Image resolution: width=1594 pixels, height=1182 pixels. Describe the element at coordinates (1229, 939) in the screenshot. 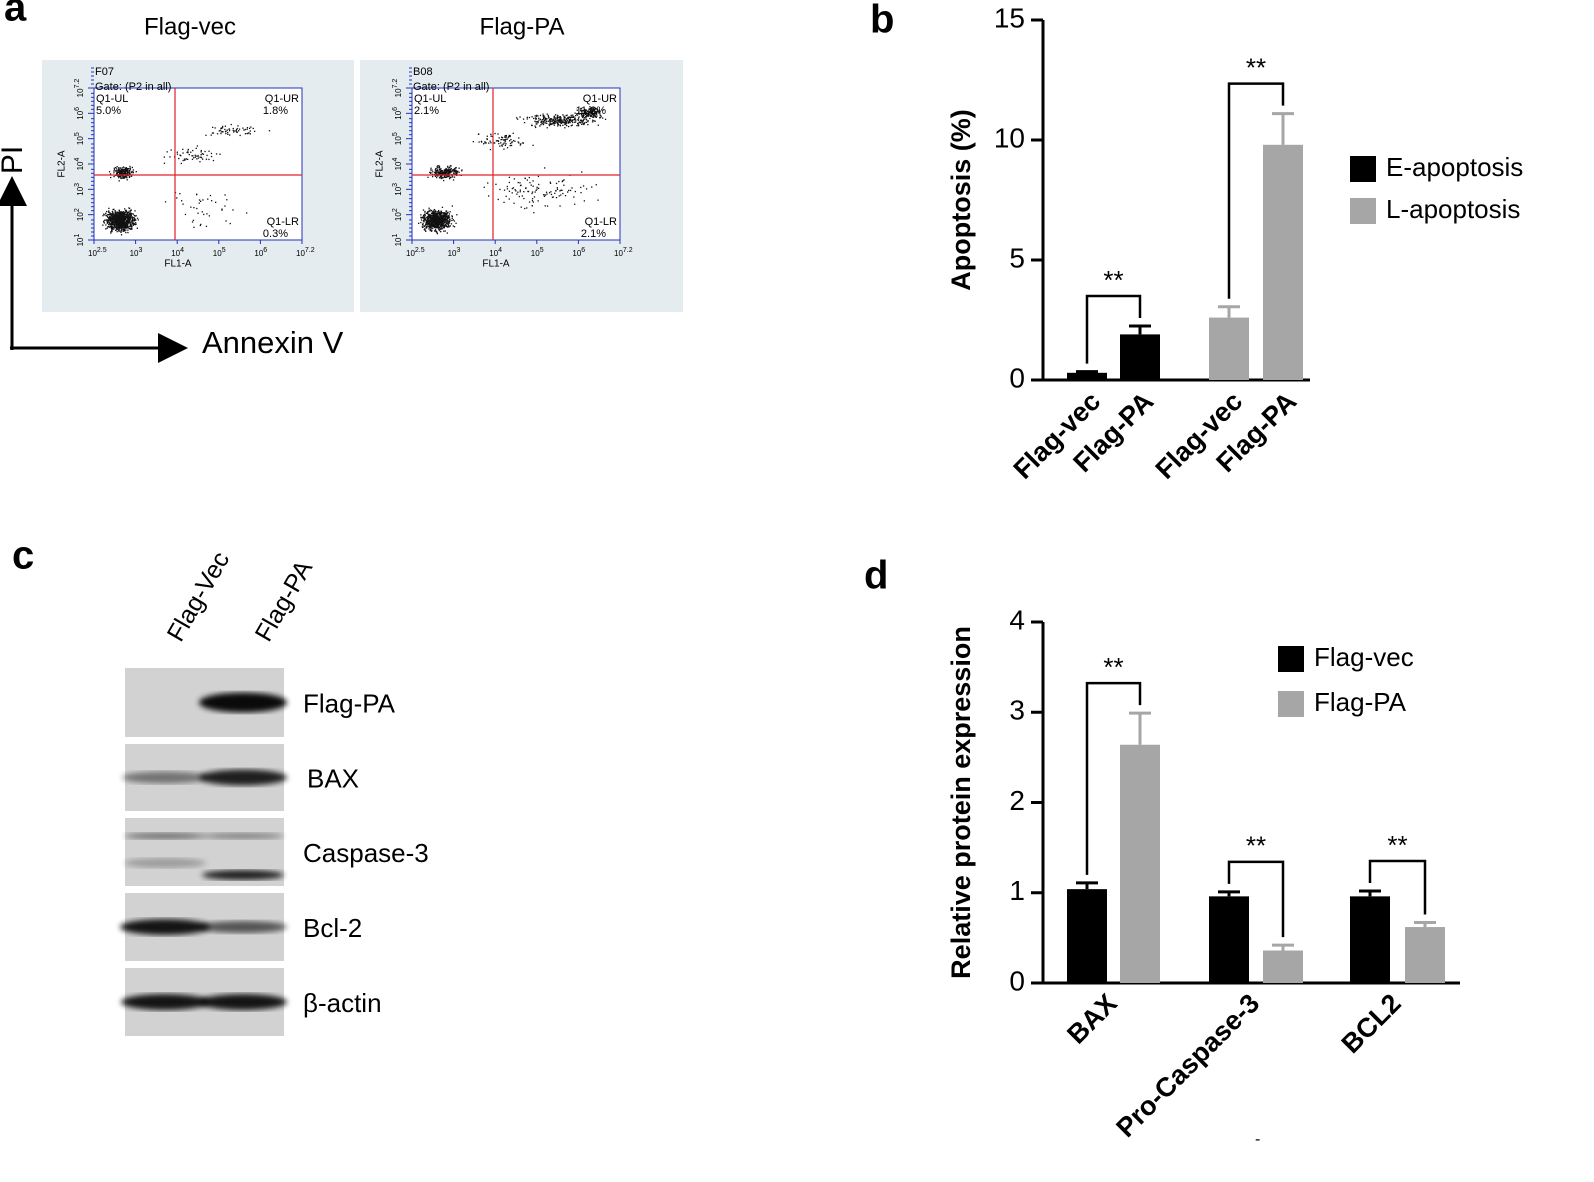

I see `bar` at that location.